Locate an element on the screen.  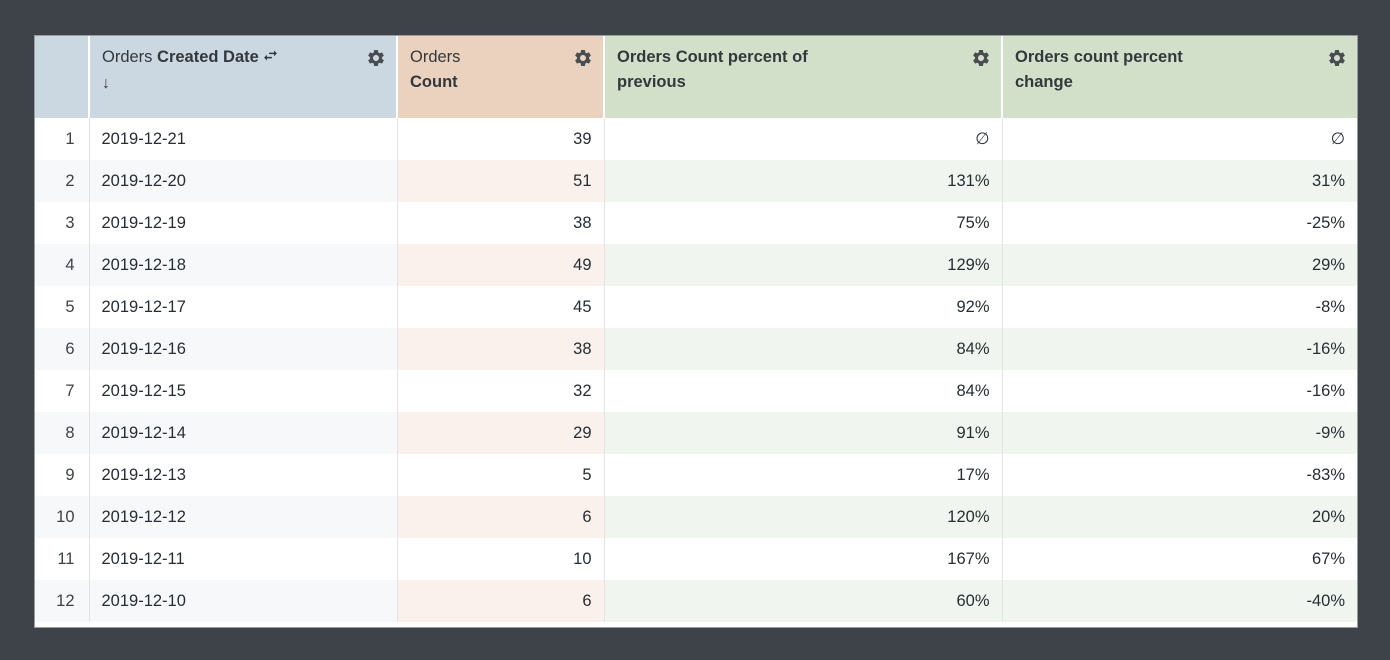
table-row: 8 2019-12-14 29 91% -9% is located at coordinates (696, 433).